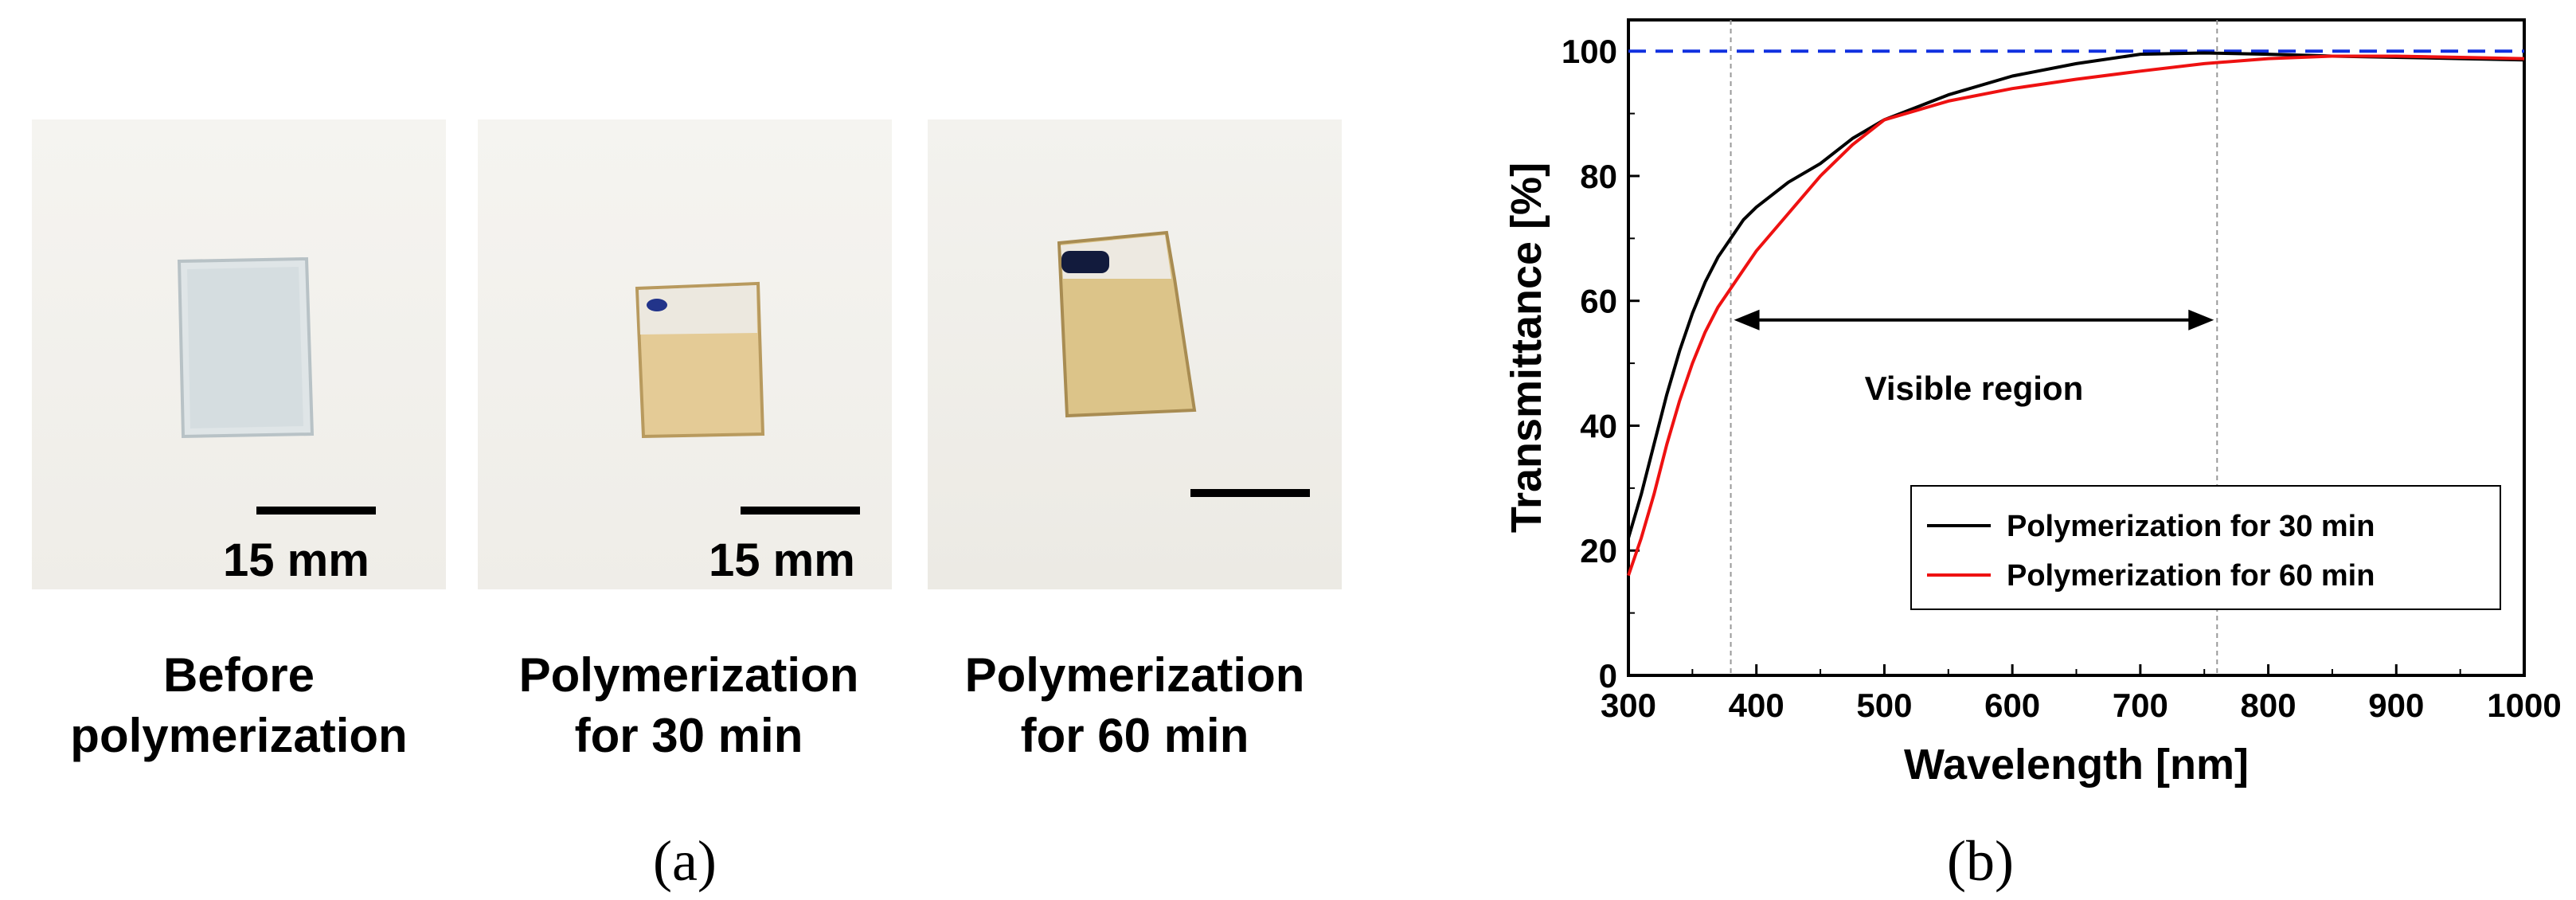 This screenshot has height=900, width=2576. I want to click on panel-a-label: (a), so click(685, 861).